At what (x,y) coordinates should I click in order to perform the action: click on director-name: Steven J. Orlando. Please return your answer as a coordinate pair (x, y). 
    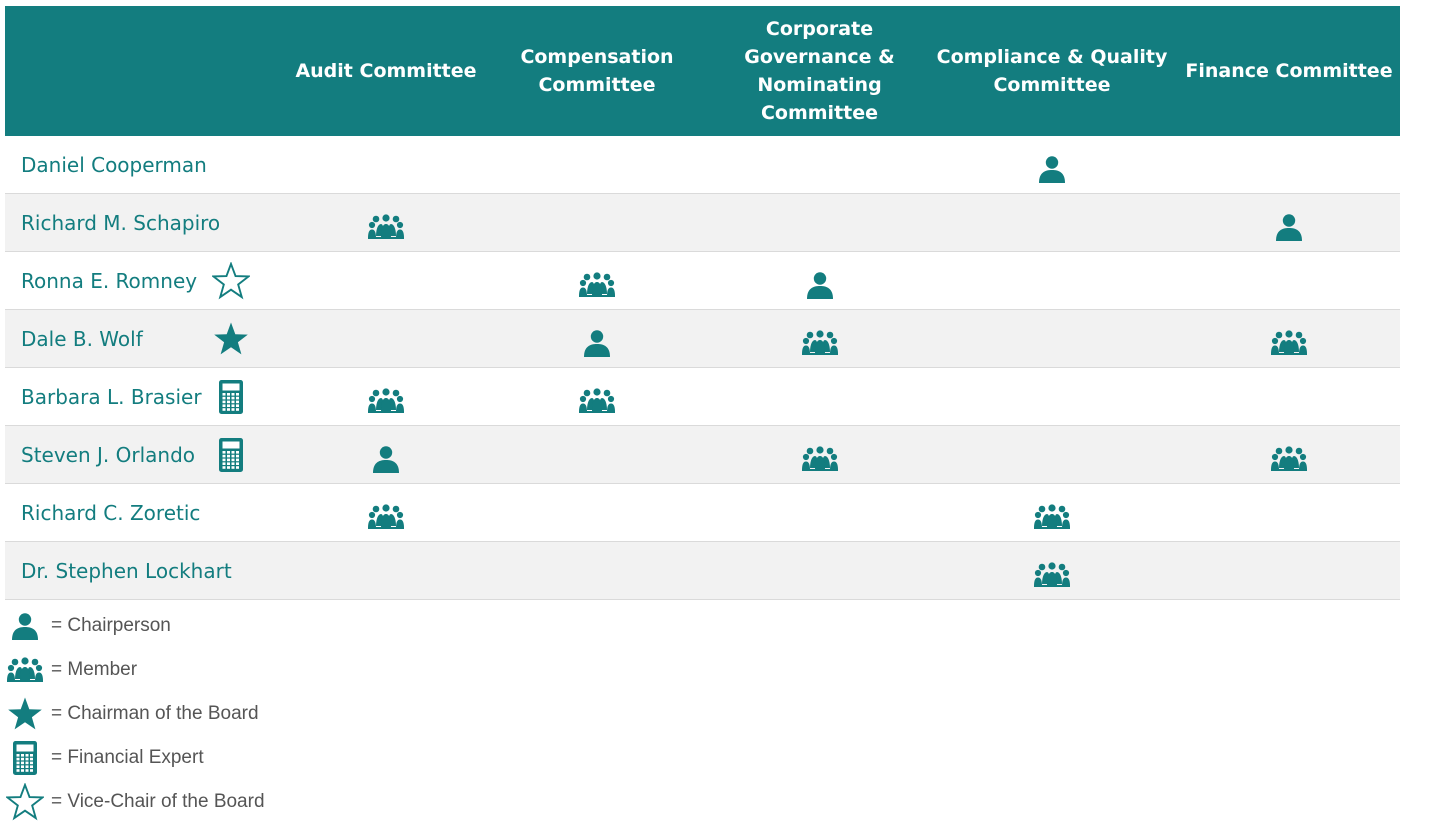
    Looking at the image, I should click on (108, 454).